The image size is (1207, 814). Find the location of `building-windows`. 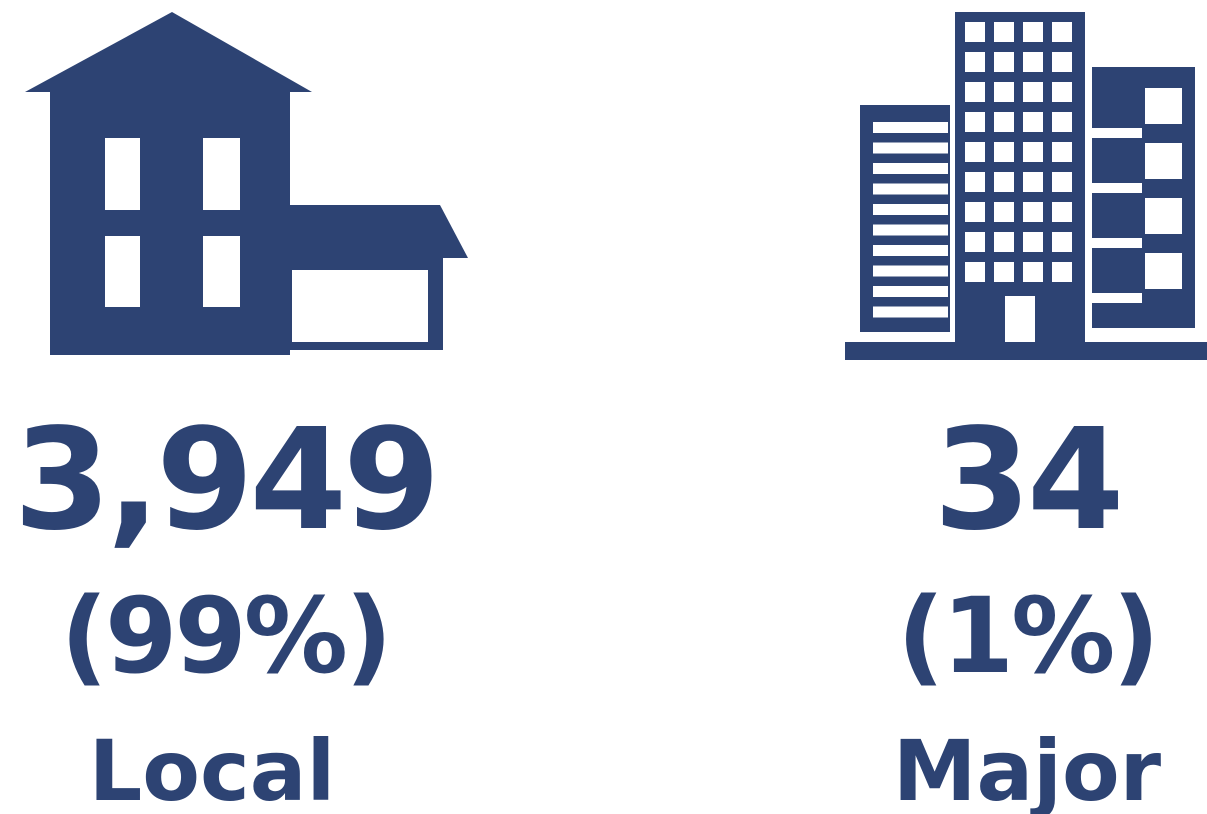

building-windows is located at coordinates (1027, 182).